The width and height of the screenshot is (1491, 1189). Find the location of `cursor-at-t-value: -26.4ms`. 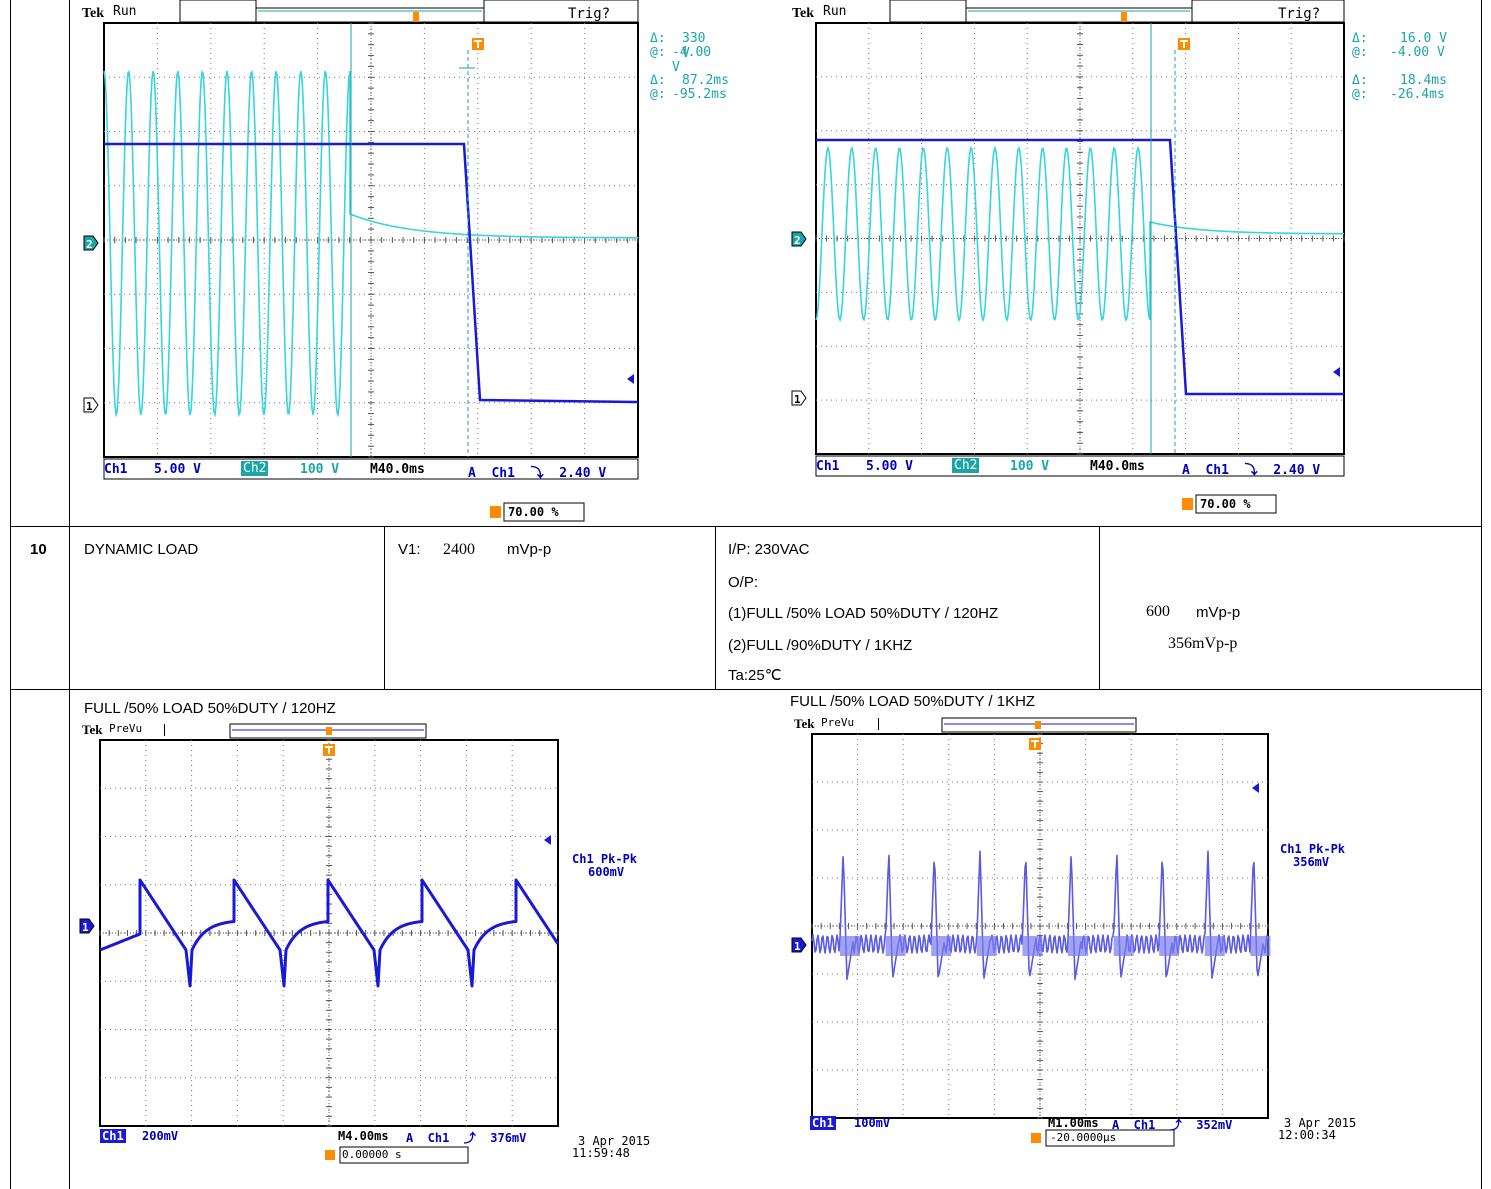

cursor-at-t-value: -26.4ms is located at coordinates (1417, 94).